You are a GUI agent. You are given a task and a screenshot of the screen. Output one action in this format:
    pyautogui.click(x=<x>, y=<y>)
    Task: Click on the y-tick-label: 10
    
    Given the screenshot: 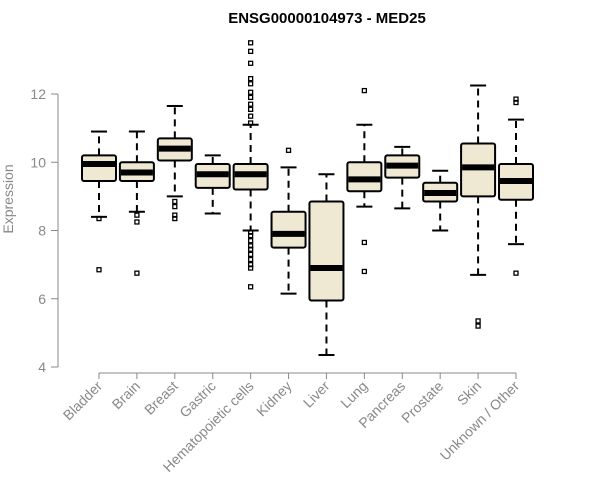 What is the action you would take?
    pyautogui.click(x=38, y=162)
    